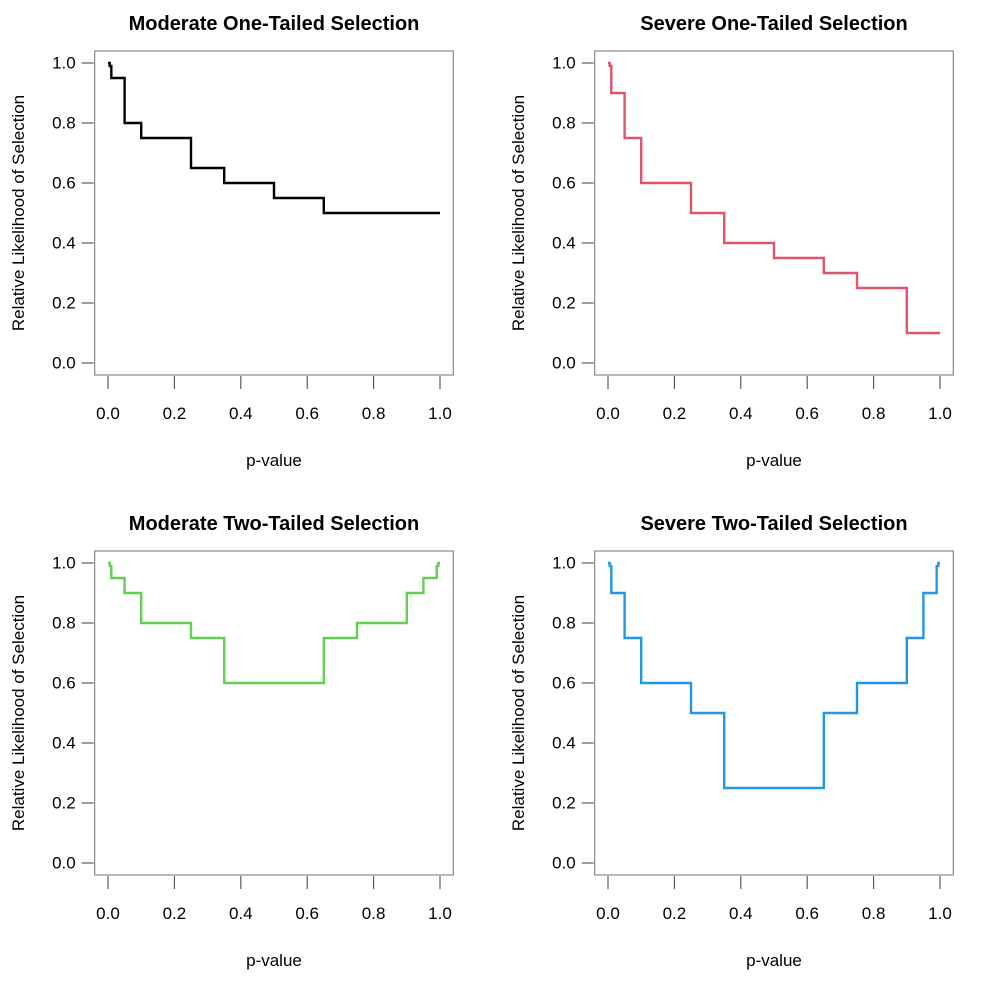 This screenshot has width=1000, height=1000. What do you see at coordinates (774, 524) in the screenshot?
I see `chart-title: Severe Two-Tailed Selection` at bounding box center [774, 524].